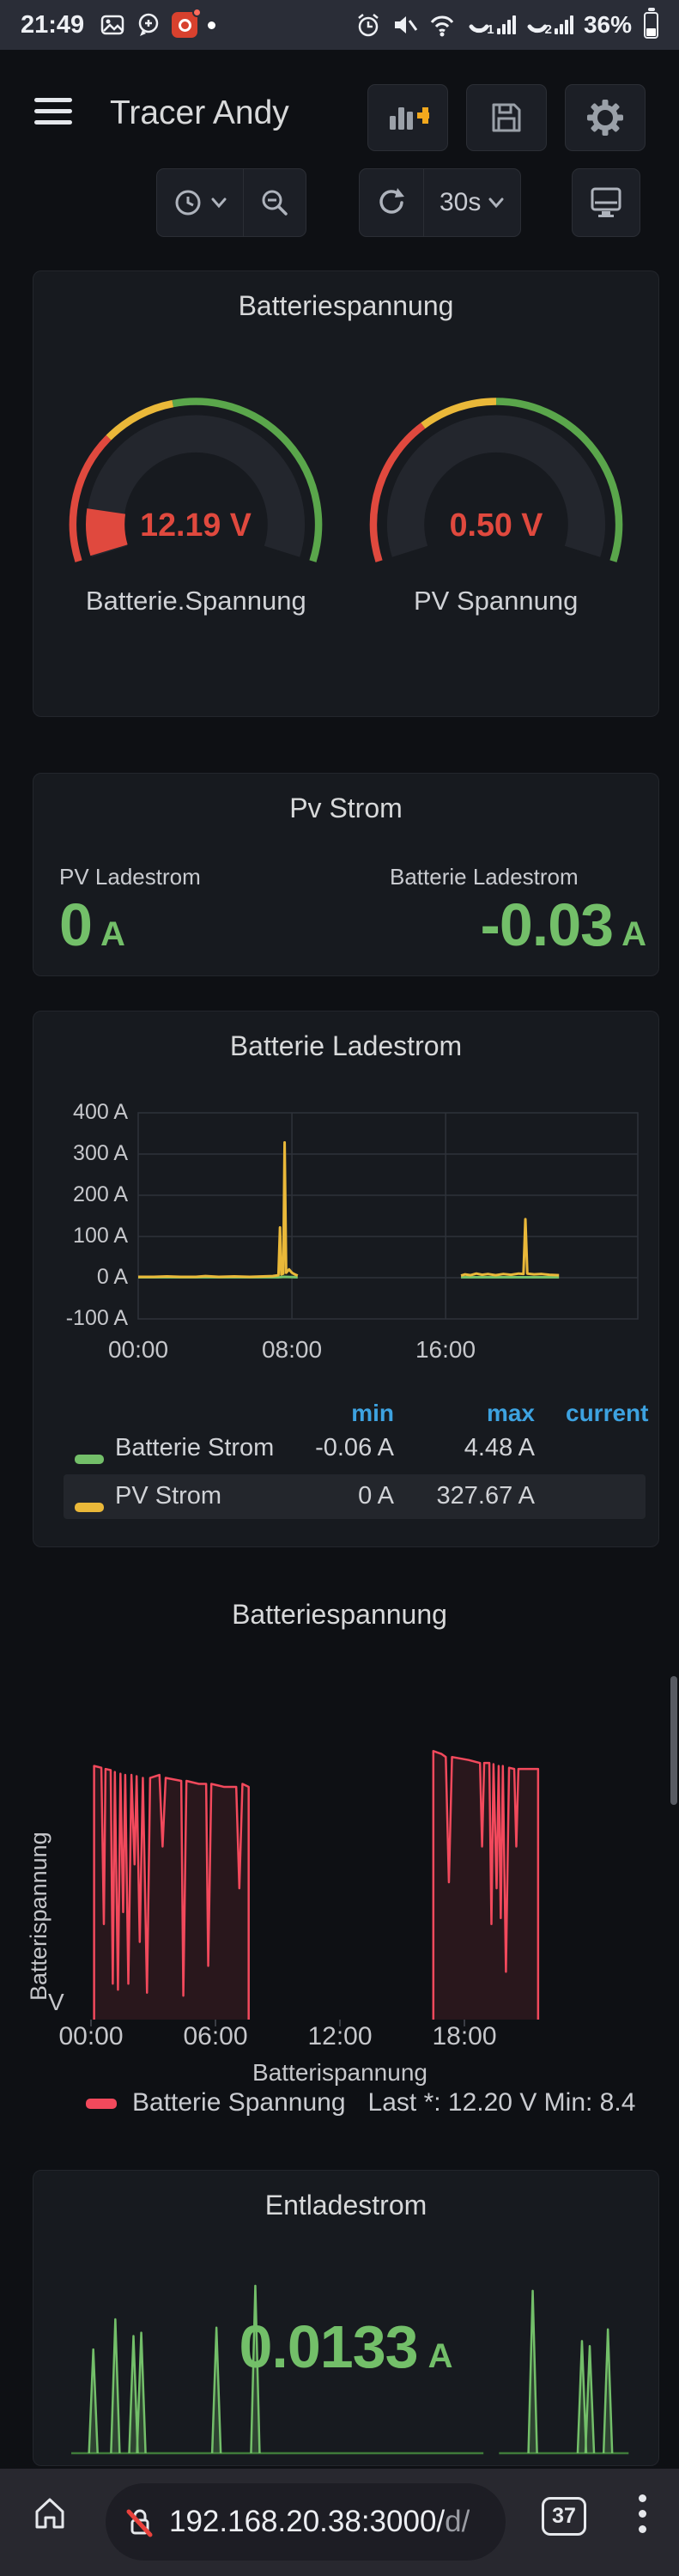 The height and width of the screenshot is (2576, 679). What do you see at coordinates (369, 25) in the screenshot?
I see `alarm-icon` at bounding box center [369, 25].